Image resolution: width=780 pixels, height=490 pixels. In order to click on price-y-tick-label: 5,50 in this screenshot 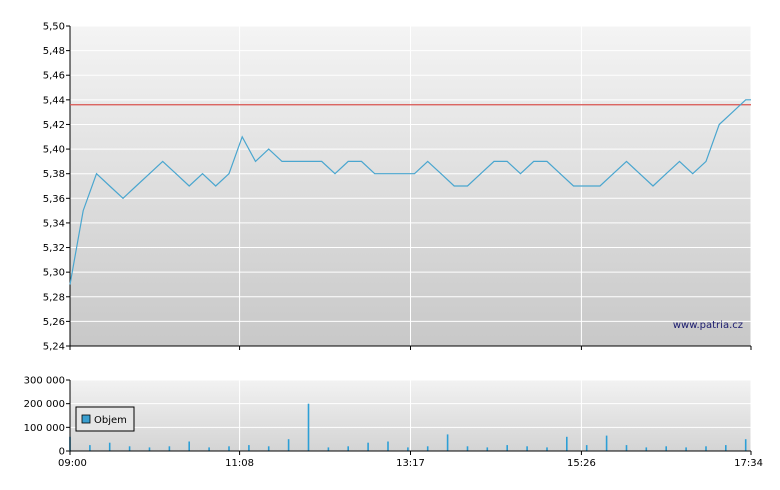, I will do `click(54, 27)`.